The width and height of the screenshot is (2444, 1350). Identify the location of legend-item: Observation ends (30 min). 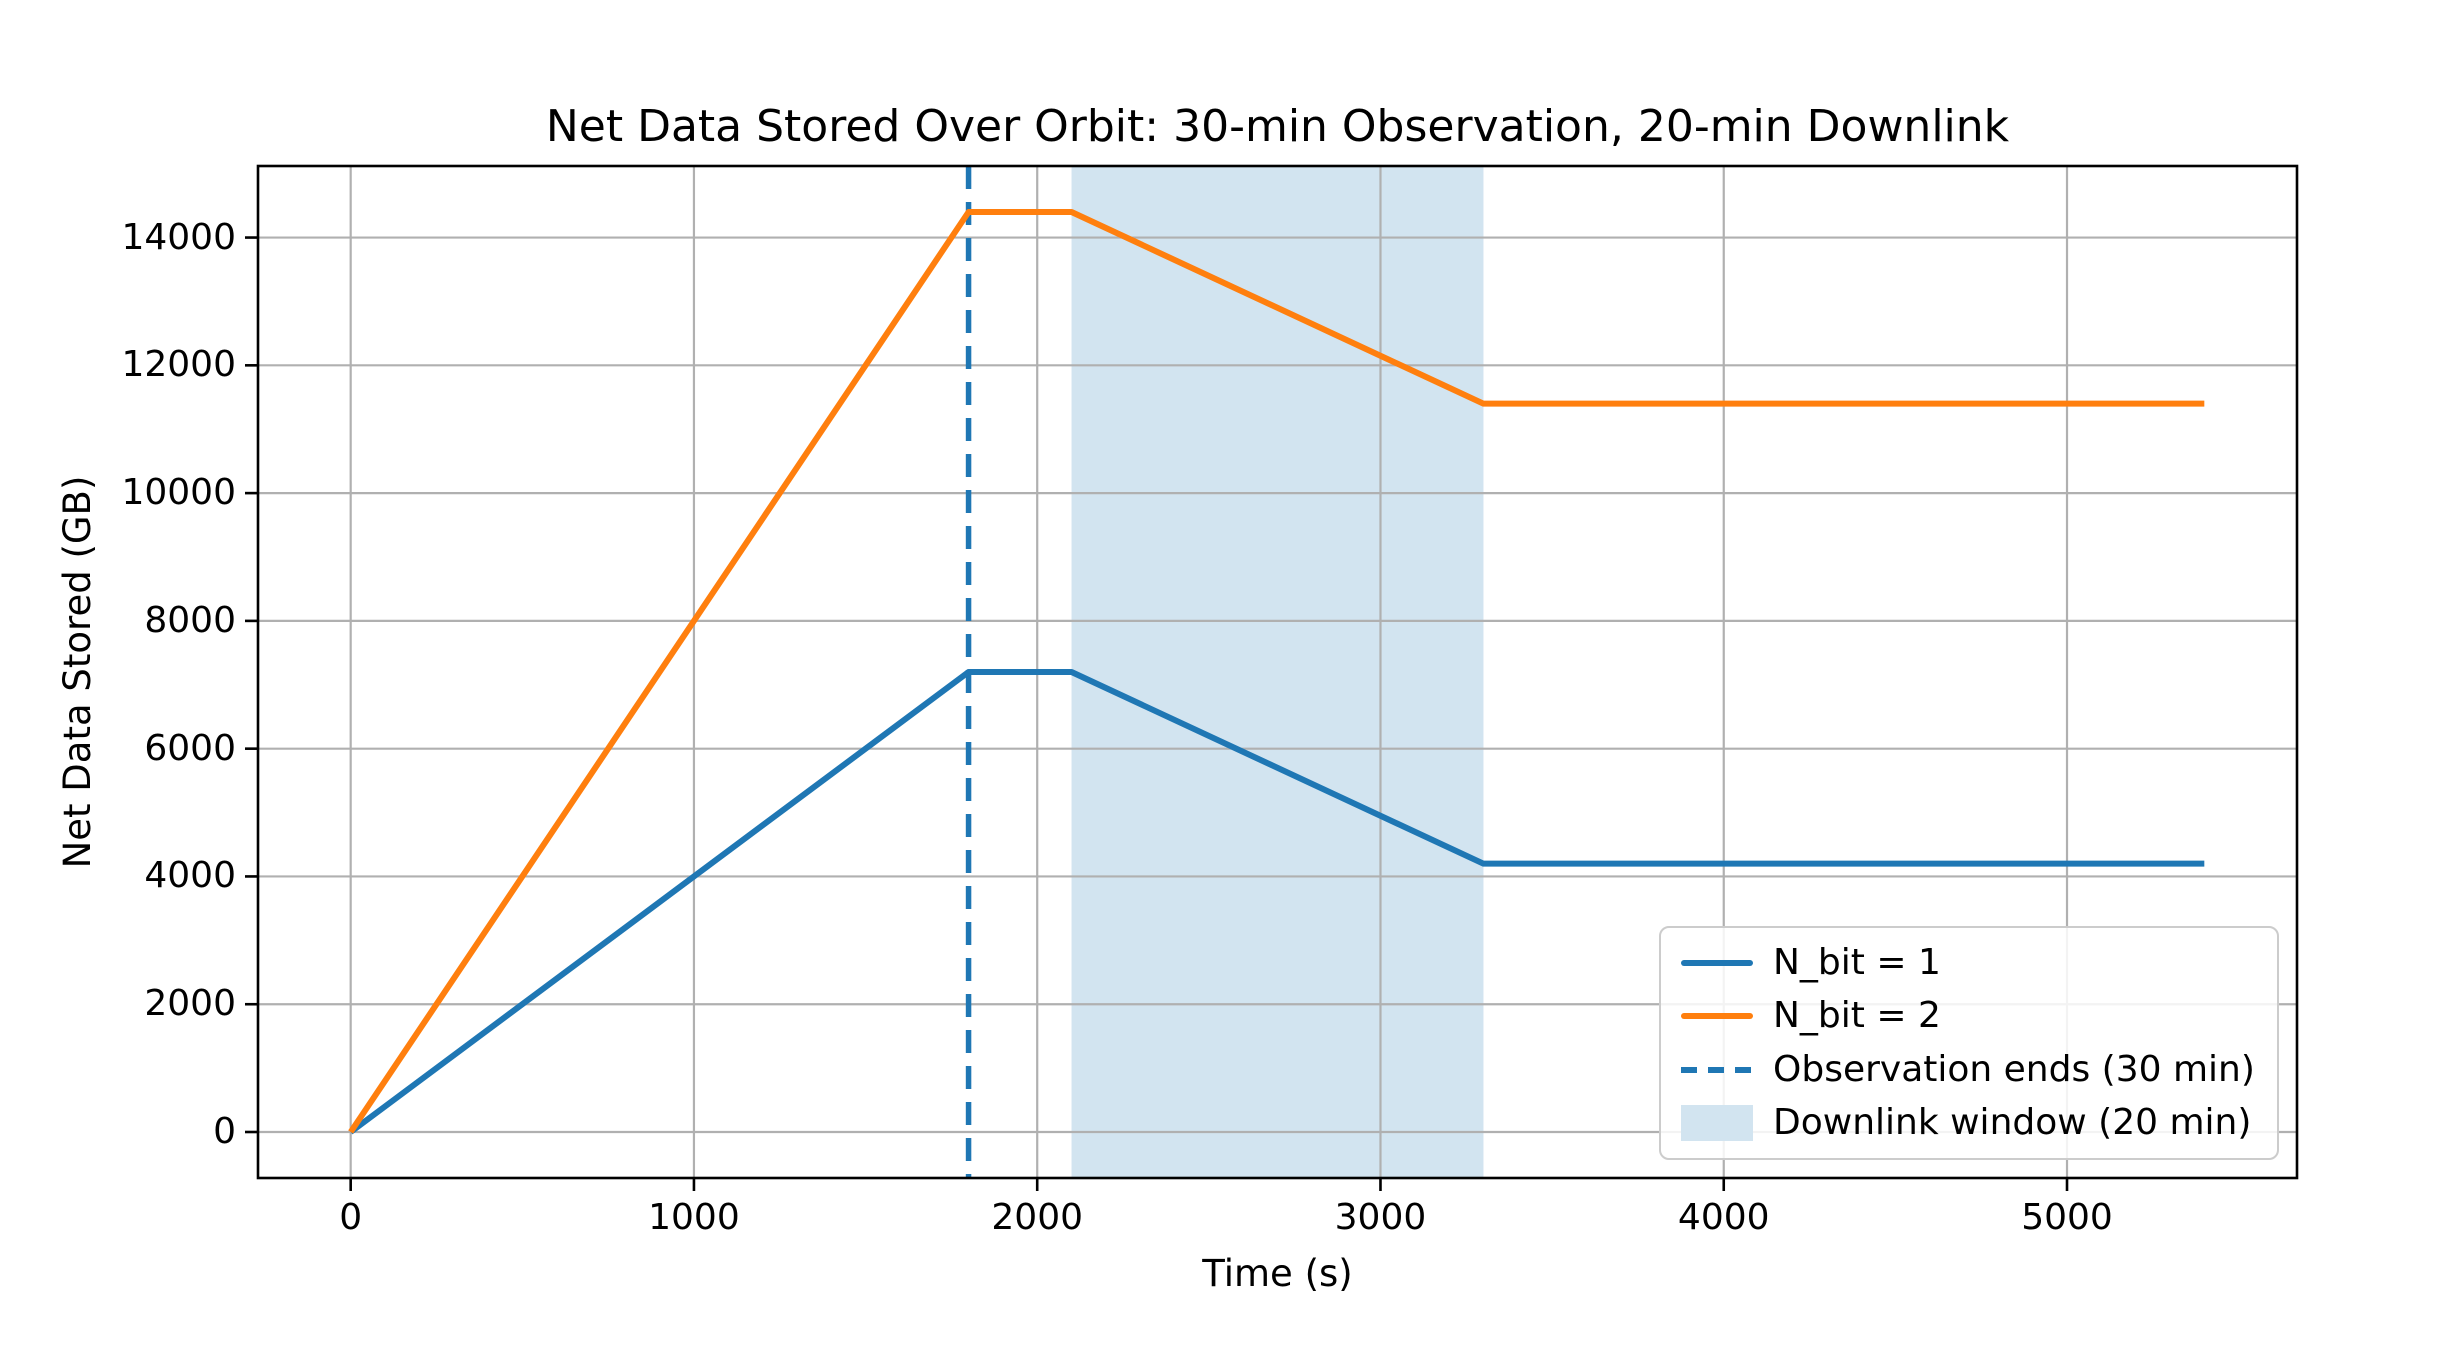
(1974, 1070).